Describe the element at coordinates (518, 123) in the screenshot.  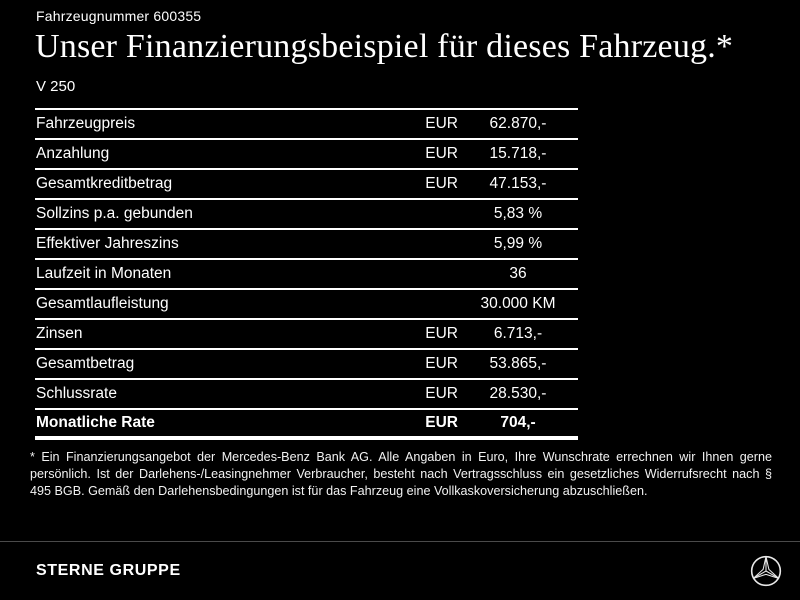
I see `row-value: 62.870,-` at that location.